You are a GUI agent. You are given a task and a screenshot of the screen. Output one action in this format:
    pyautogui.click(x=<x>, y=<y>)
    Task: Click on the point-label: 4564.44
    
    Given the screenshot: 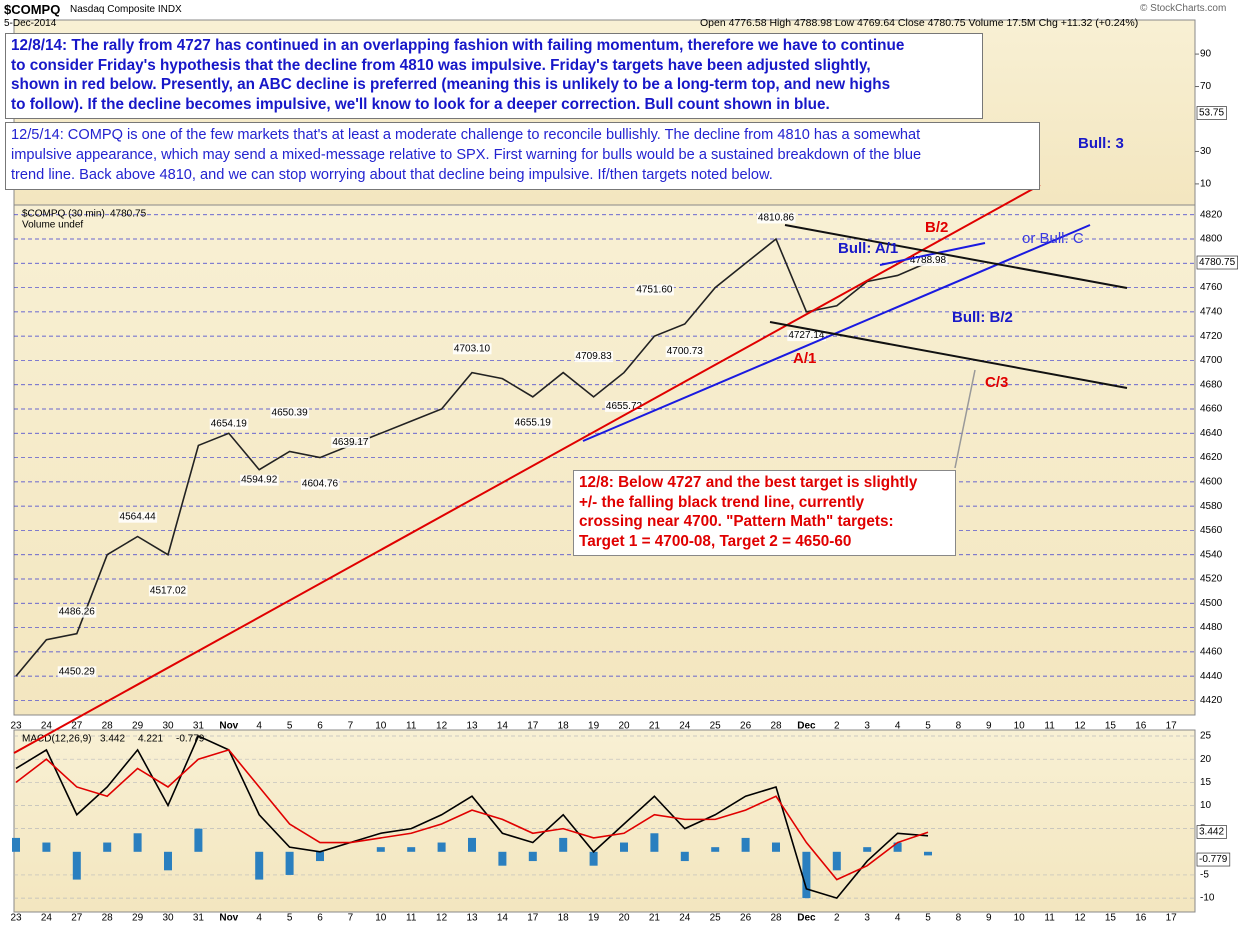 What is the action you would take?
    pyautogui.click(x=138, y=517)
    